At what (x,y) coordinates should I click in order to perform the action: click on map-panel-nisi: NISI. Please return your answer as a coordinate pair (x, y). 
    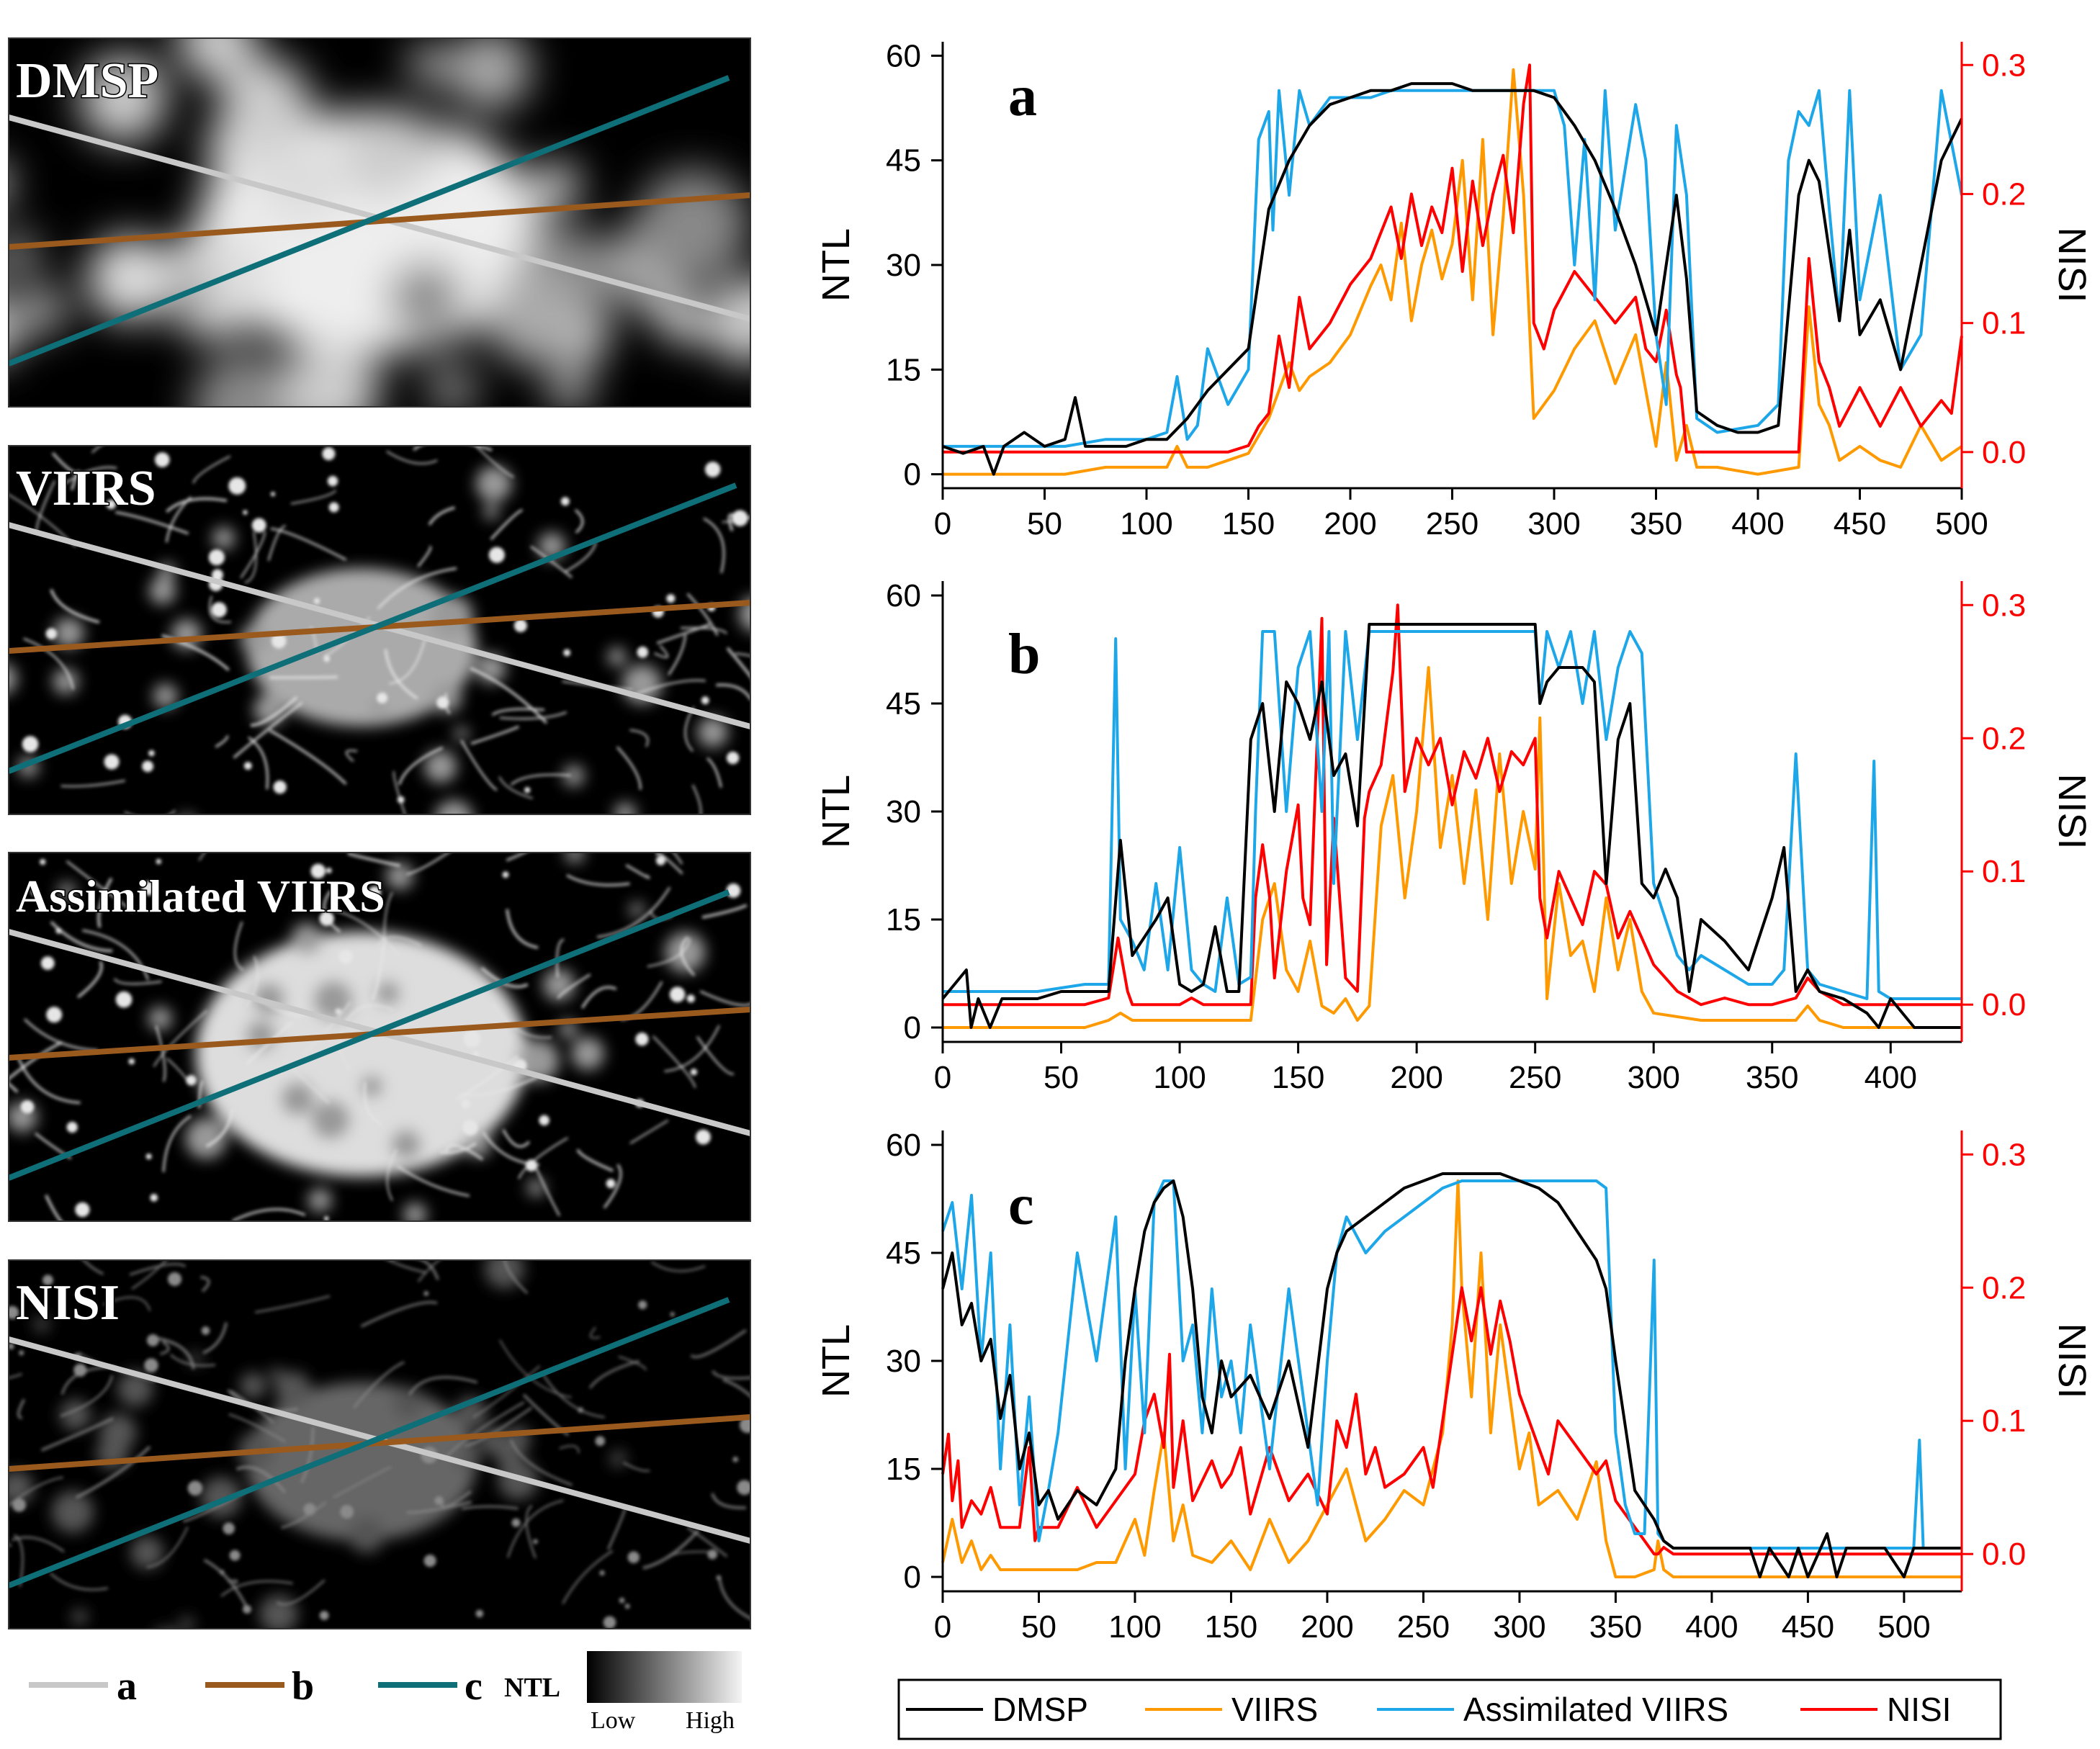
    Looking at the image, I should click on (380, 1444).